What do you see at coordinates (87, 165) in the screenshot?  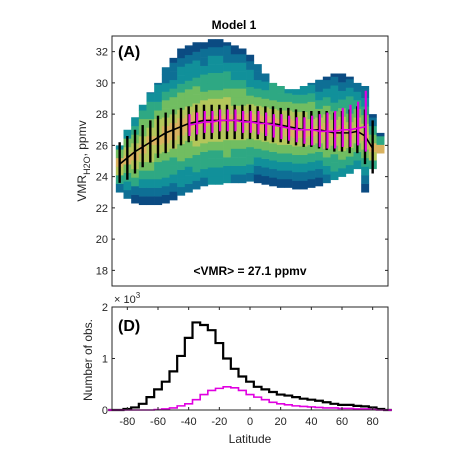 I see `ylabel-subscript: H2O` at bounding box center [87, 165].